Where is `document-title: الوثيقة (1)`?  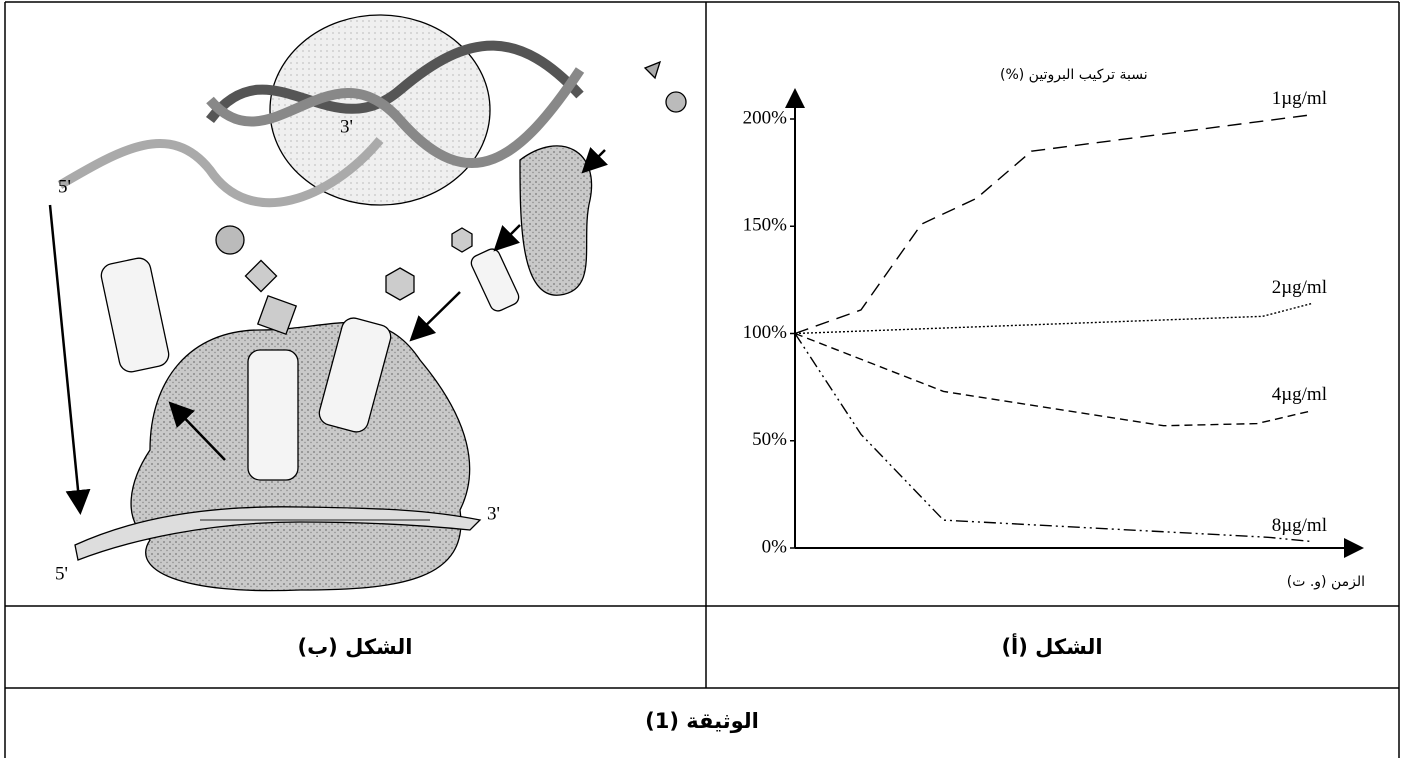 document-title: الوثيقة (1) is located at coordinates (702, 721).